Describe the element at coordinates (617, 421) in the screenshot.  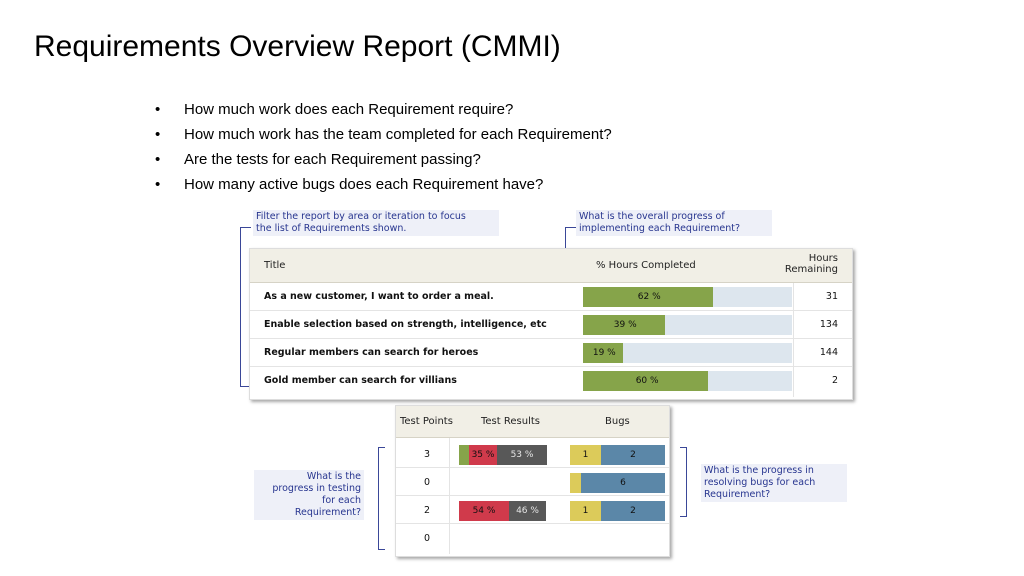
I see `col-bugs-header: Bugs` at that location.